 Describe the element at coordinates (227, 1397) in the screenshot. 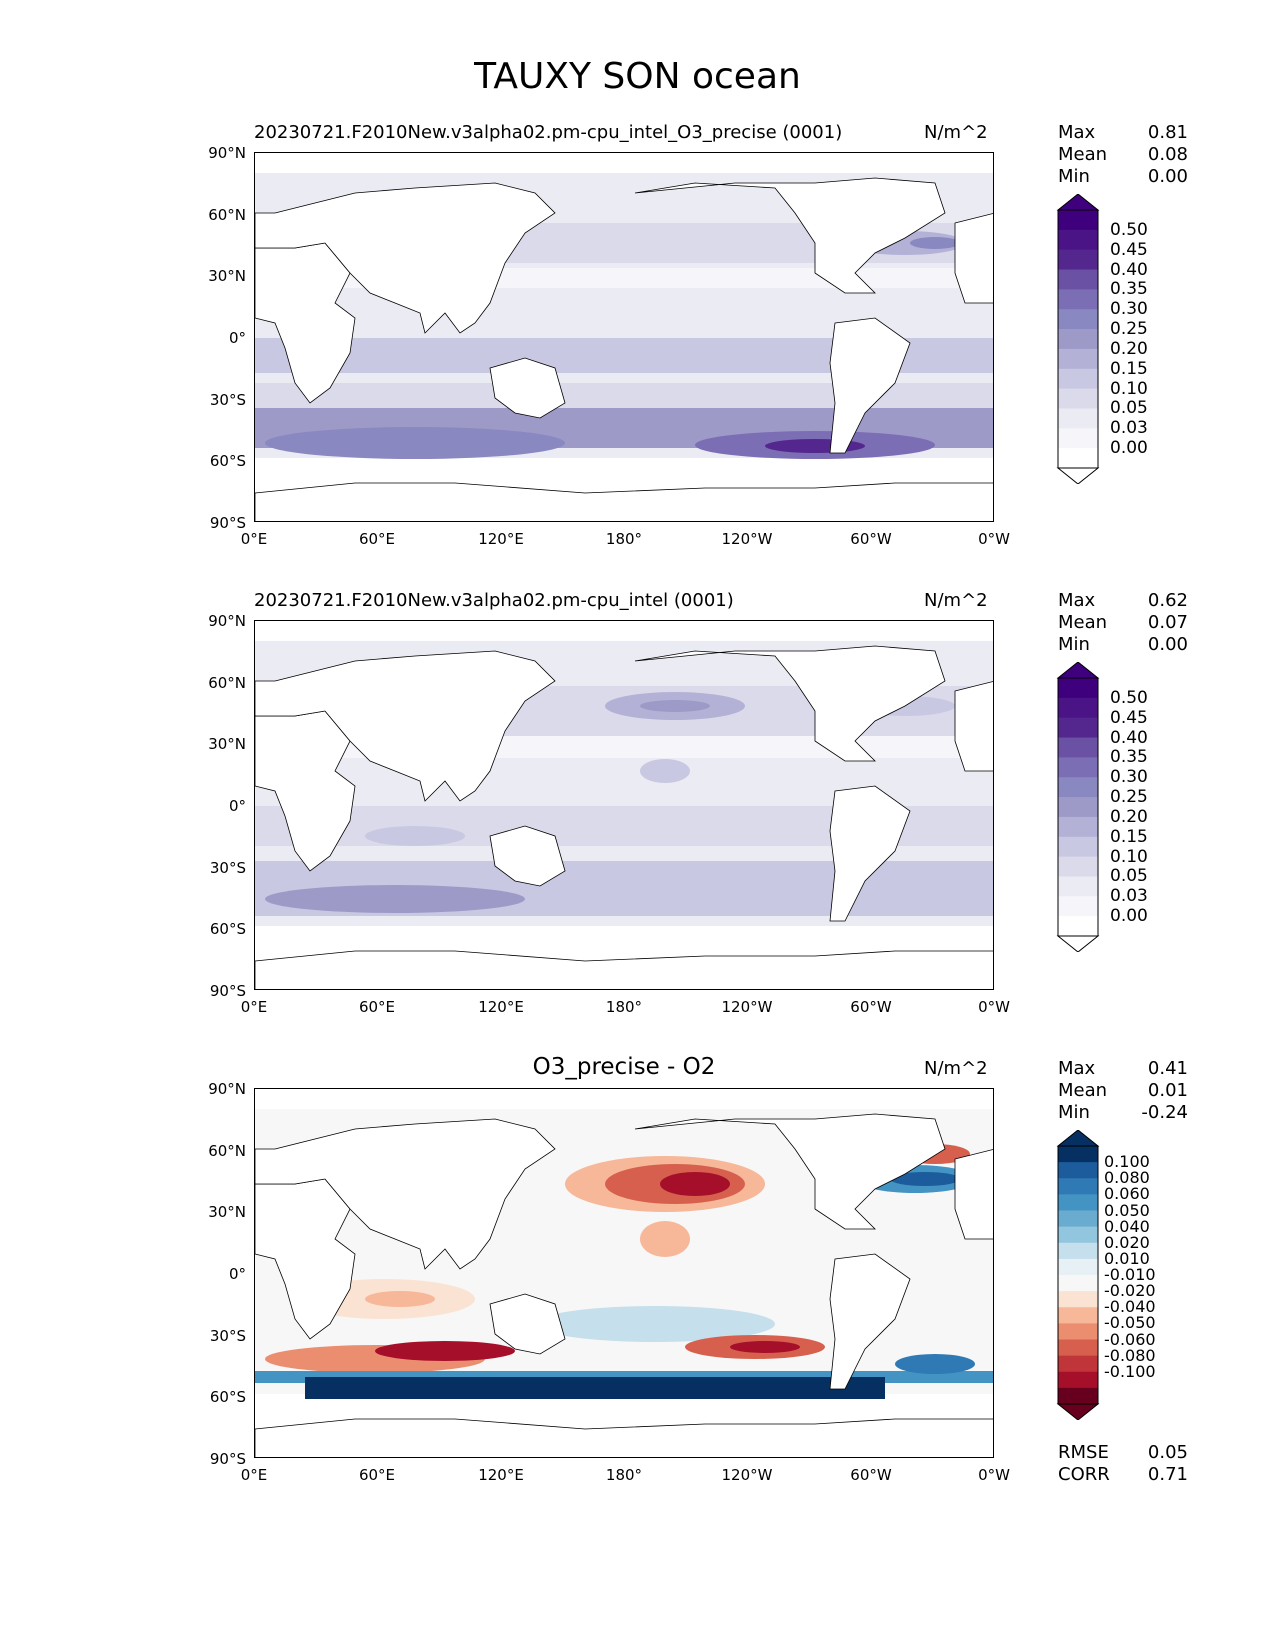

I see `lat-tick: 60°S` at that location.